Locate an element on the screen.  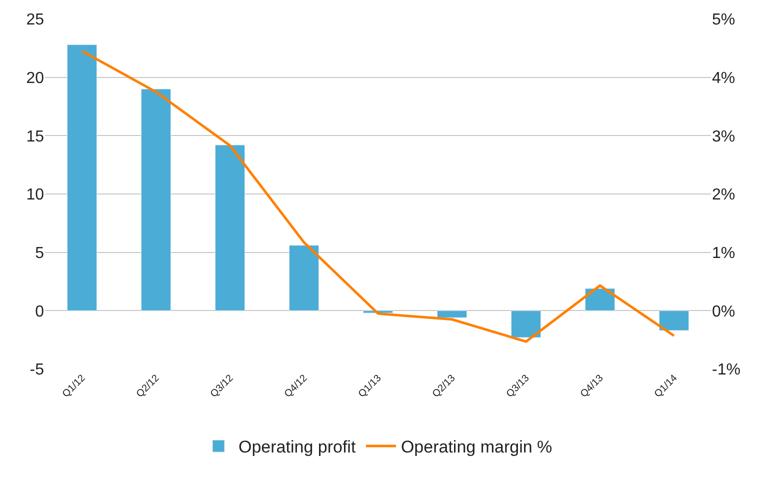
y2-tick-label: 2% is located at coordinates (724, 195).